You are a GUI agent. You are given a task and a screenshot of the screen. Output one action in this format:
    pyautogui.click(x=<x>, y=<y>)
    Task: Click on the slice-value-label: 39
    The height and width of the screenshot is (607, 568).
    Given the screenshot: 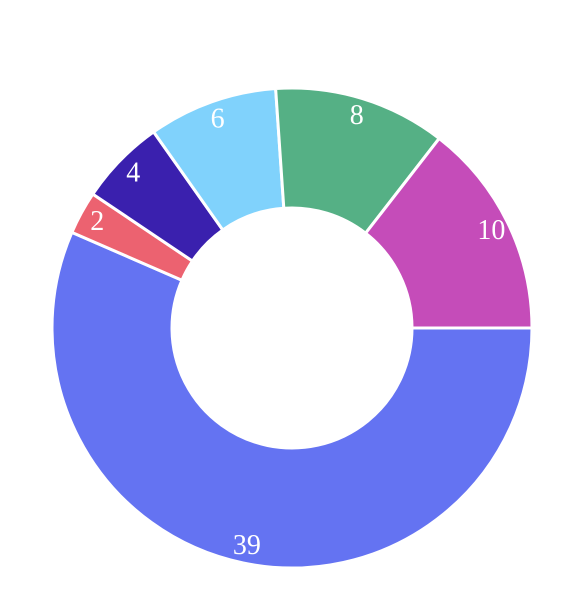 What is the action you would take?
    pyautogui.click(x=247, y=545)
    